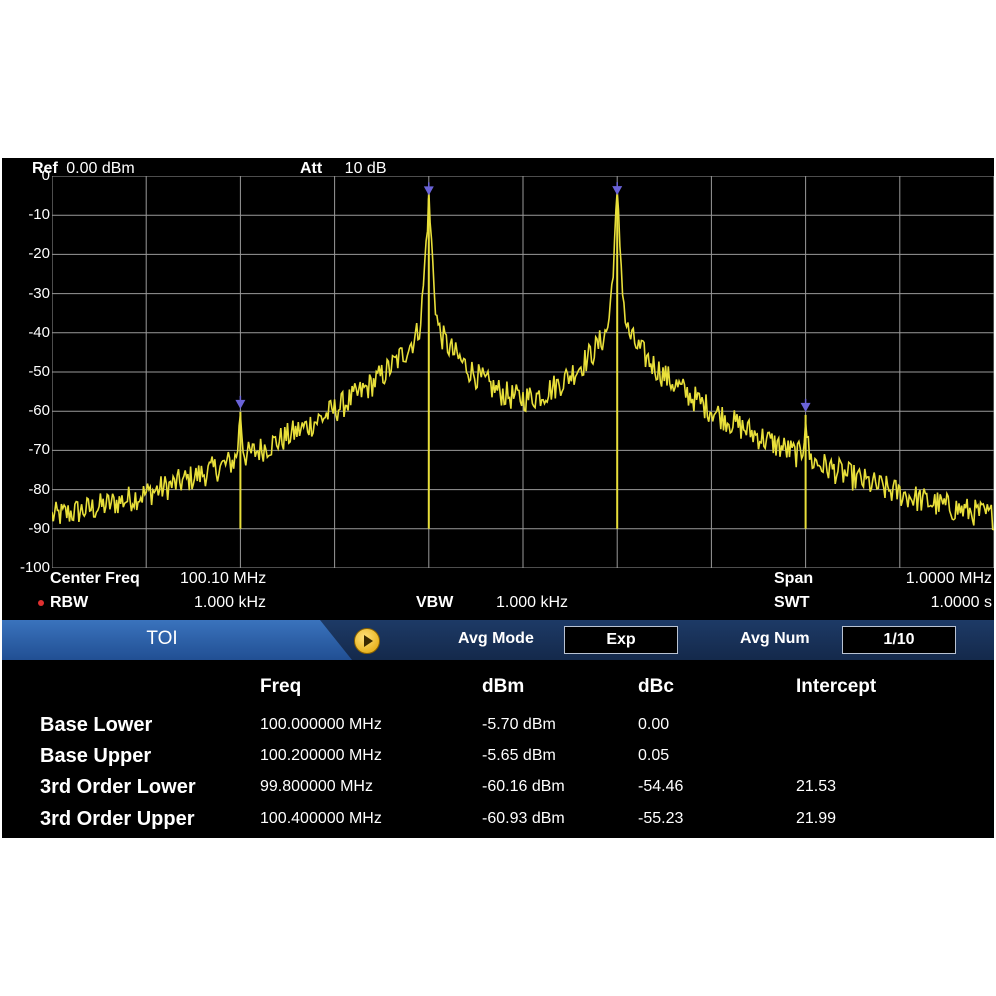  Describe the element at coordinates (39, 293) in the screenshot. I see `y-tick-label: -30` at that location.